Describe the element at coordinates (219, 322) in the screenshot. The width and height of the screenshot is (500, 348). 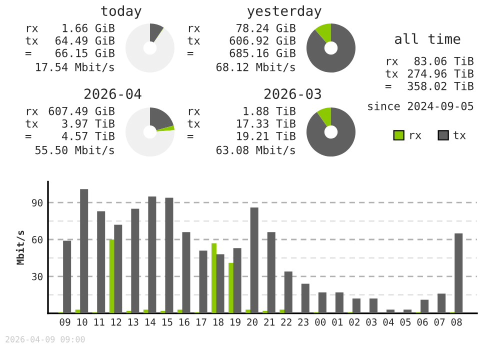
I see `x-tick-label: 18` at that location.